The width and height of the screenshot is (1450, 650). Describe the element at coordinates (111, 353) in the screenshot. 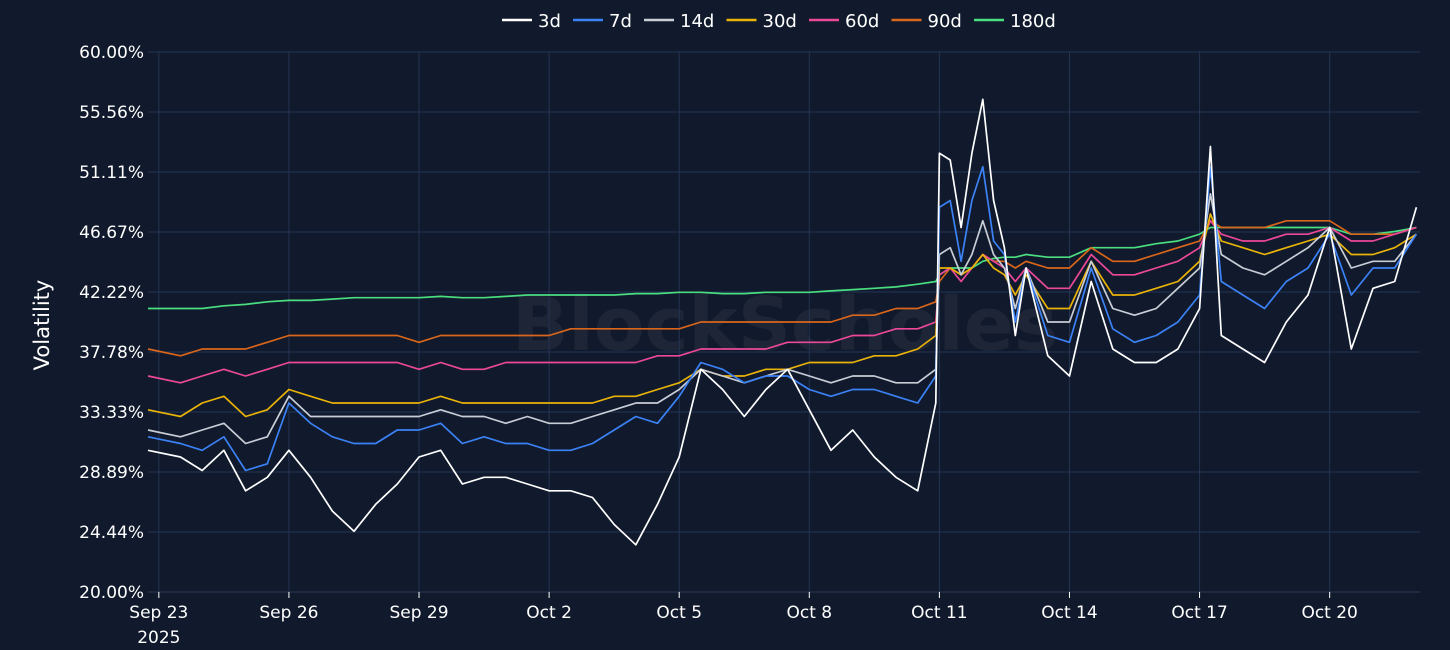

I see `y-tick-label: 37.78%` at that location.